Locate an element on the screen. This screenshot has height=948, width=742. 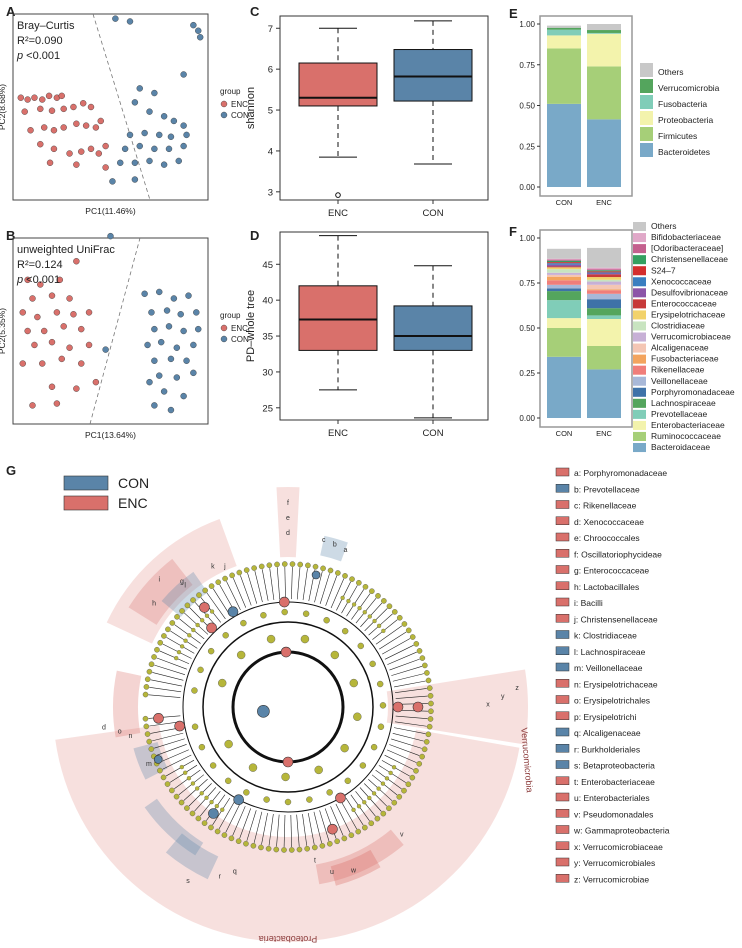
enriched-node-enc is located at coordinates (179, 726).